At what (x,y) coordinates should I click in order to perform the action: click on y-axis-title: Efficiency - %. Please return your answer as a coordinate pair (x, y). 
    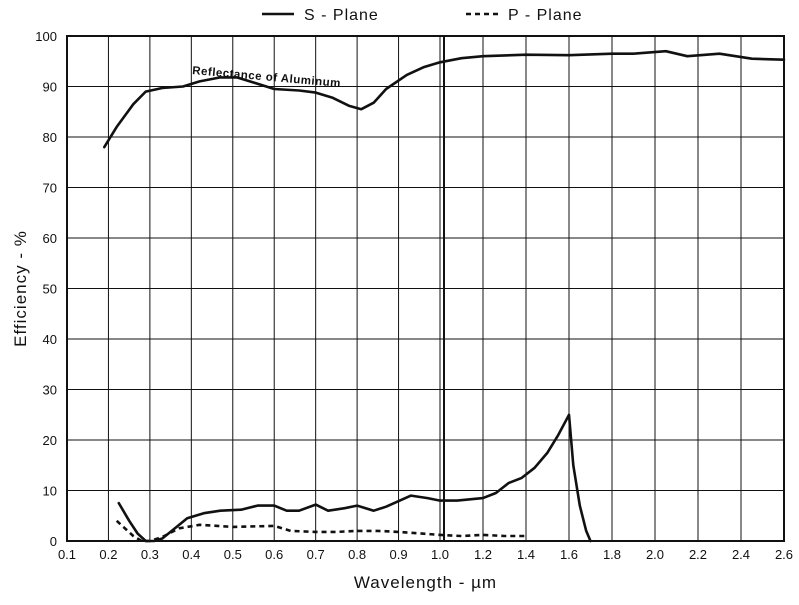
    Looking at the image, I should click on (20, 288).